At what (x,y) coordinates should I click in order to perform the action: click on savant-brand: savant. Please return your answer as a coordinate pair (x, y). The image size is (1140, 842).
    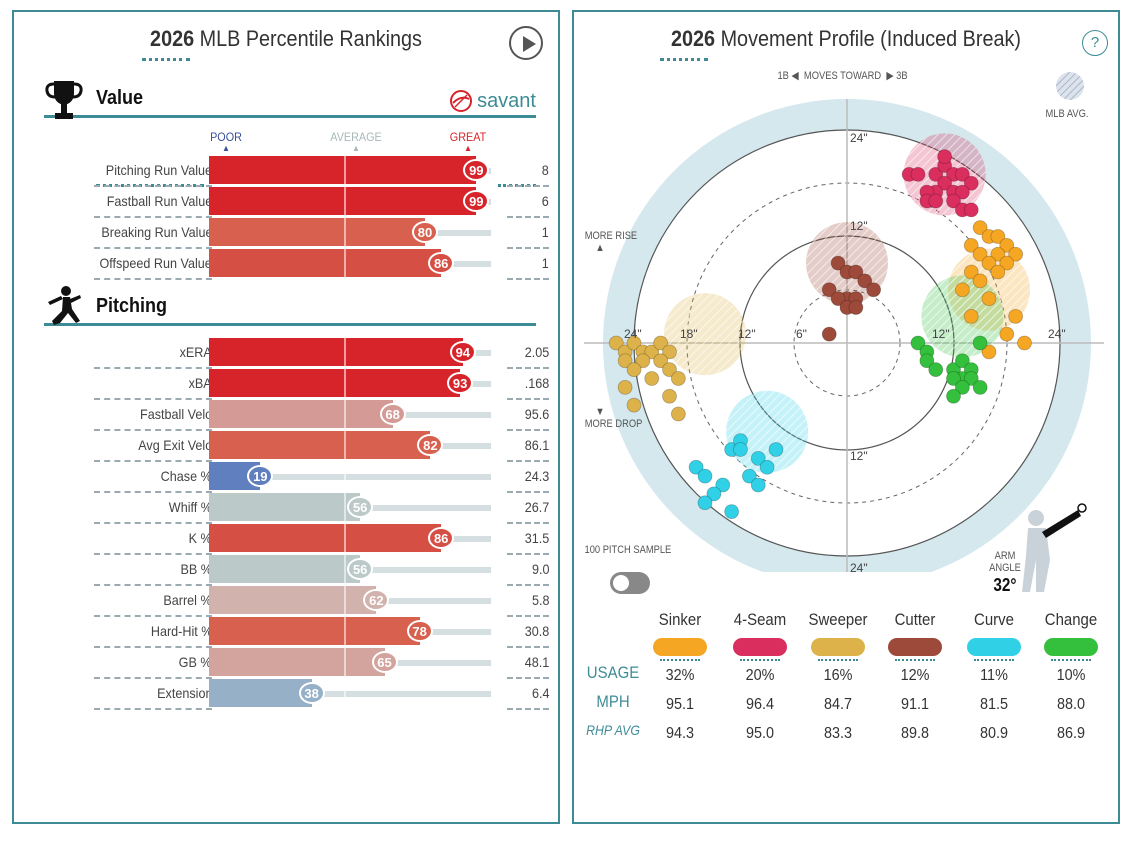
    Looking at the image, I should click on (492, 101).